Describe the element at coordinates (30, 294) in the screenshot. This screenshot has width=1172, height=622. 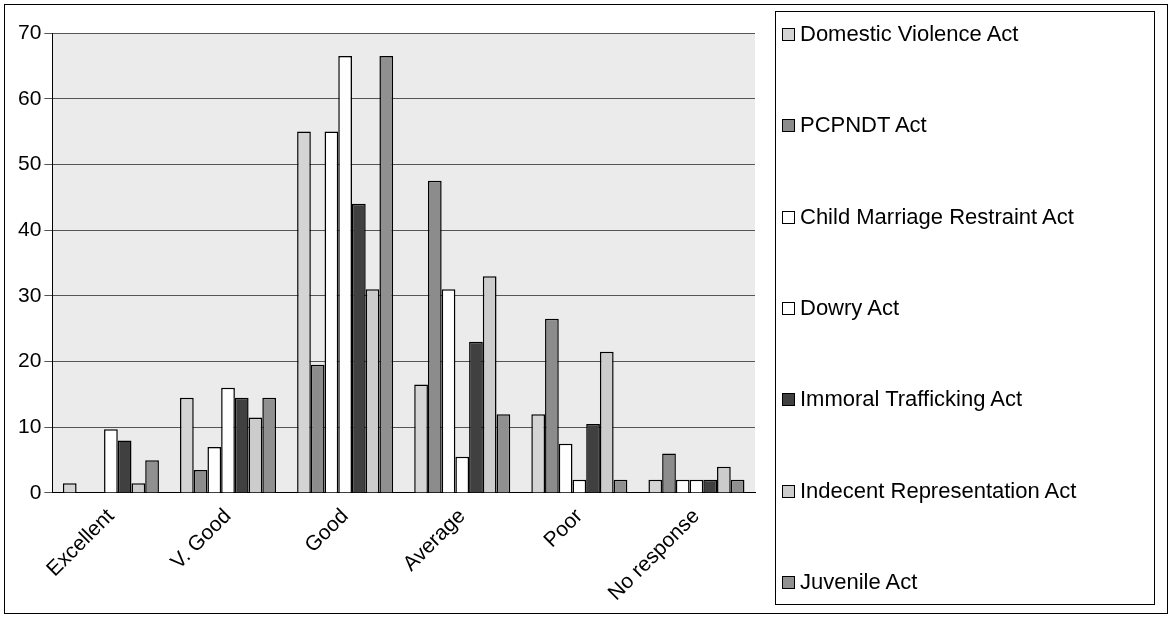
I see `y-tick-label: 30` at that location.